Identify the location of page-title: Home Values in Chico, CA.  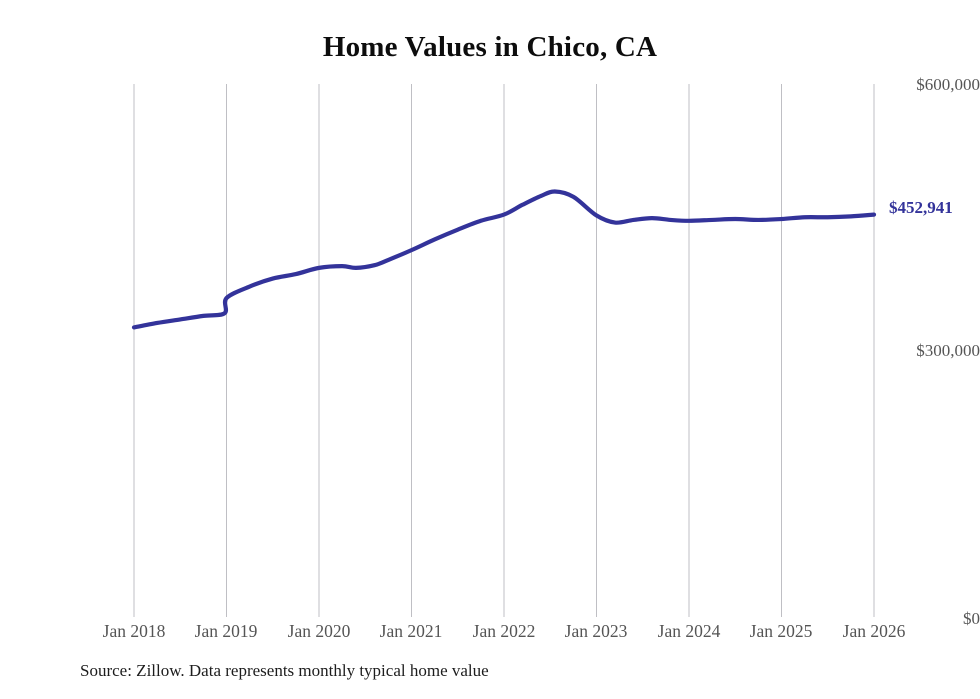
(490, 47).